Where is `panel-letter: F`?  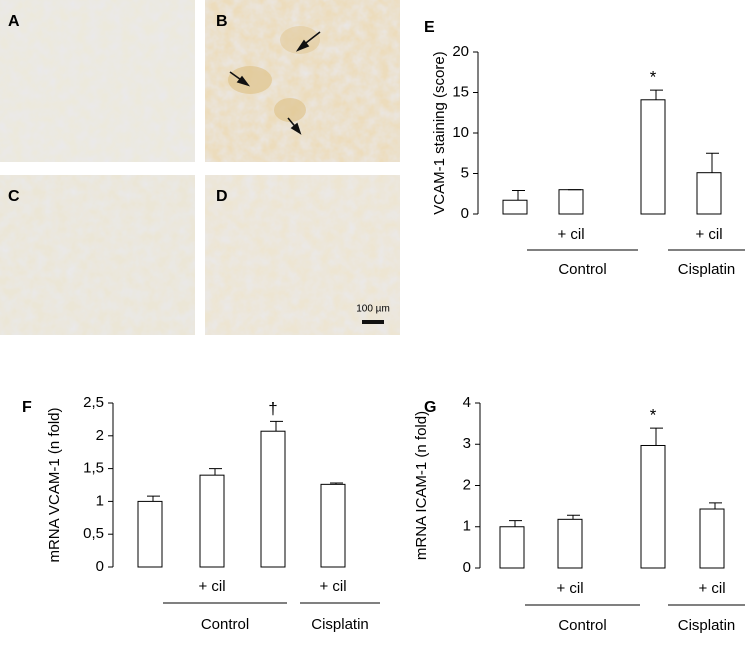 panel-letter: F is located at coordinates (27, 407).